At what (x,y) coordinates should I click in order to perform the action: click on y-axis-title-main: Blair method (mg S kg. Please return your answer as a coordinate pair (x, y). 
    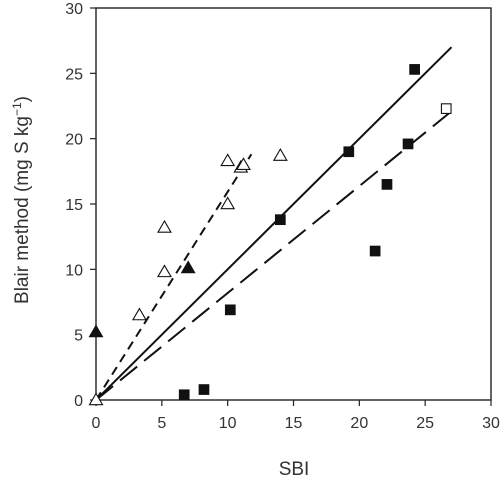
    Looking at the image, I should click on (22, 210).